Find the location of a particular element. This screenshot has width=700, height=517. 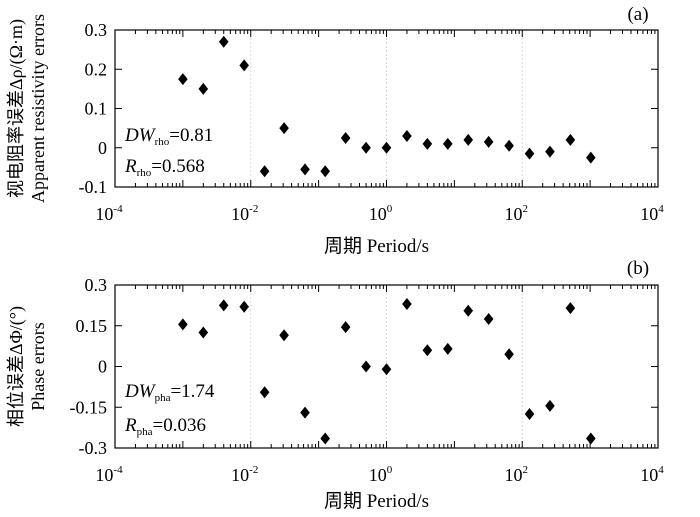

panel-label: (a) is located at coordinates (637, 14).